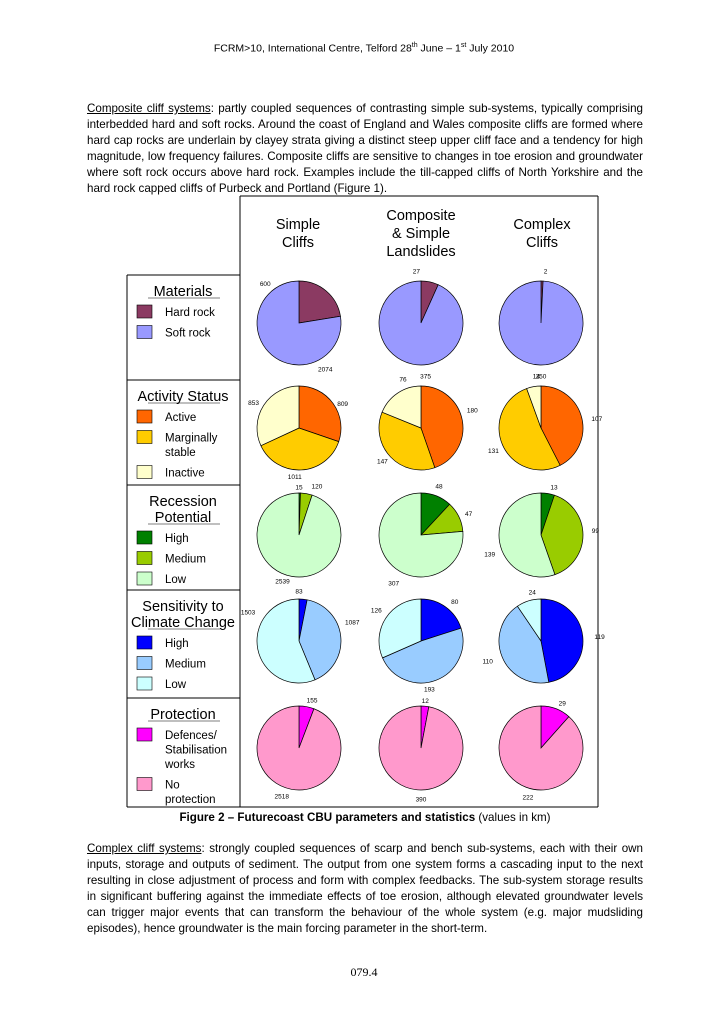 This screenshot has width=728, height=1030. What do you see at coordinates (542, 225) in the screenshot?
I see `column-header-line: Complex` at bounding box center [542, 225].